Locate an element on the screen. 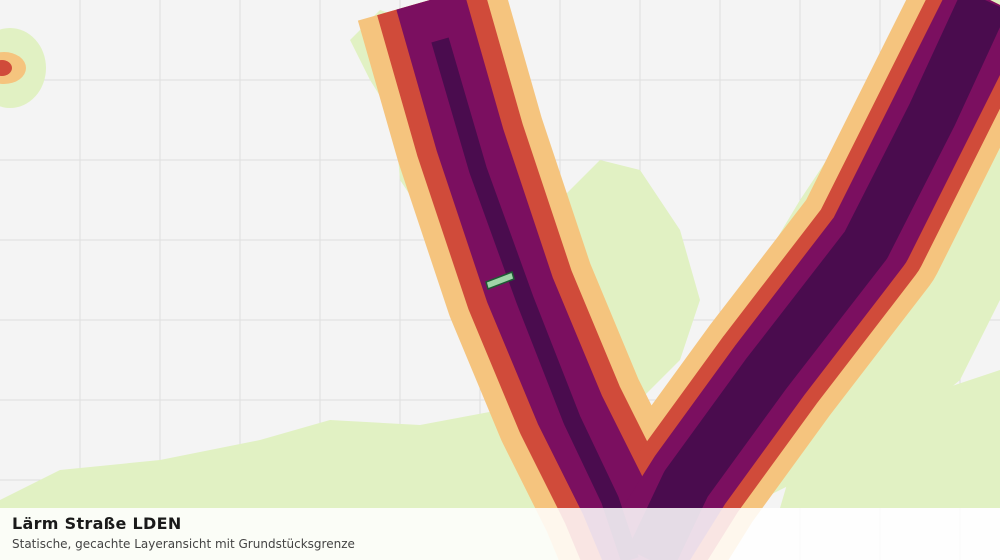 This screenshot has height=560, width=1000. caption-title: Lärm Straße LDEN is located at coordinates (97, 523).